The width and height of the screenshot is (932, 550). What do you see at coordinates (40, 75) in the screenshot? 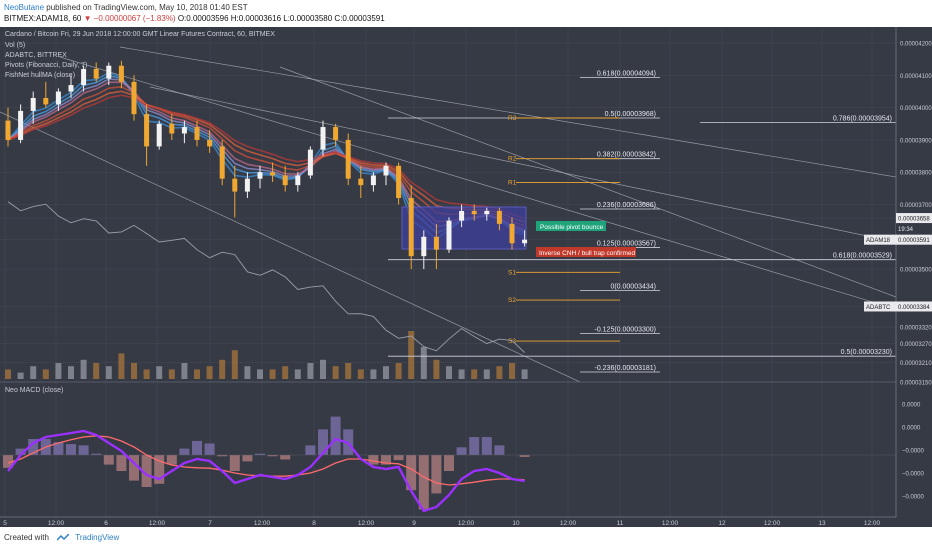
I see `legend-fishnet: FishNet hullMA (close)` at bounding box center [40, 75].